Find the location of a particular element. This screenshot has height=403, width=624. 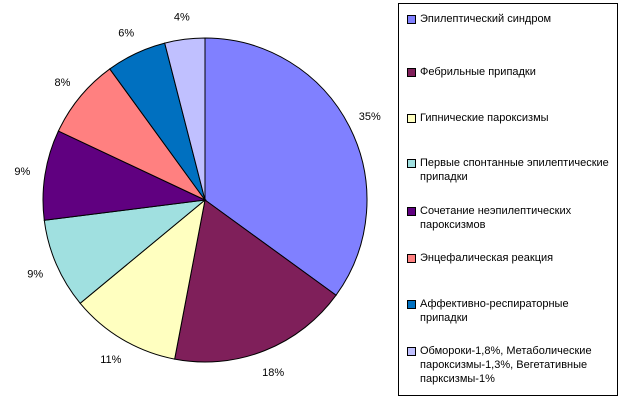

legend-item-2: Фебрильные припадки is located at coordinates (510, 72).